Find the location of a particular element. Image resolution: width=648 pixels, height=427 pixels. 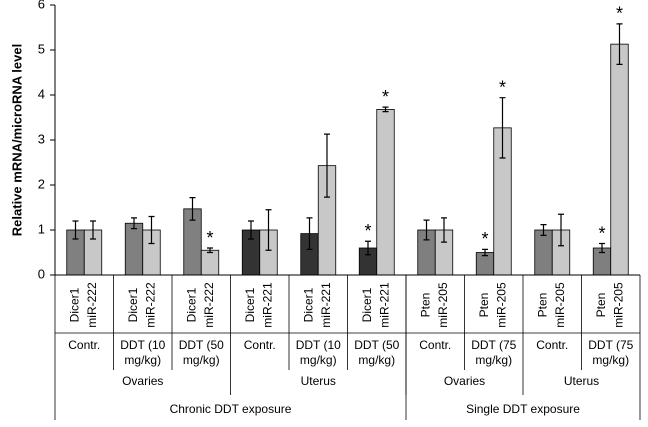

y-tick-label: 3 is located at coordinates (41, 138).